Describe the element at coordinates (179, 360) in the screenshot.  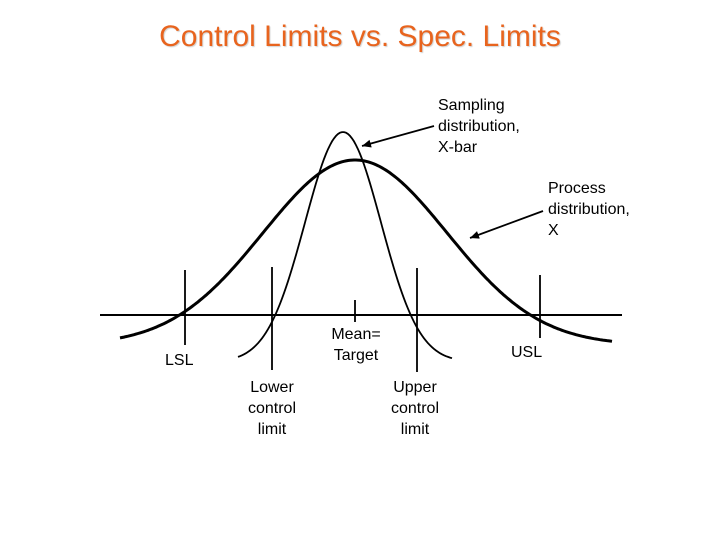
I see `lsl-label: LSL` at that location.